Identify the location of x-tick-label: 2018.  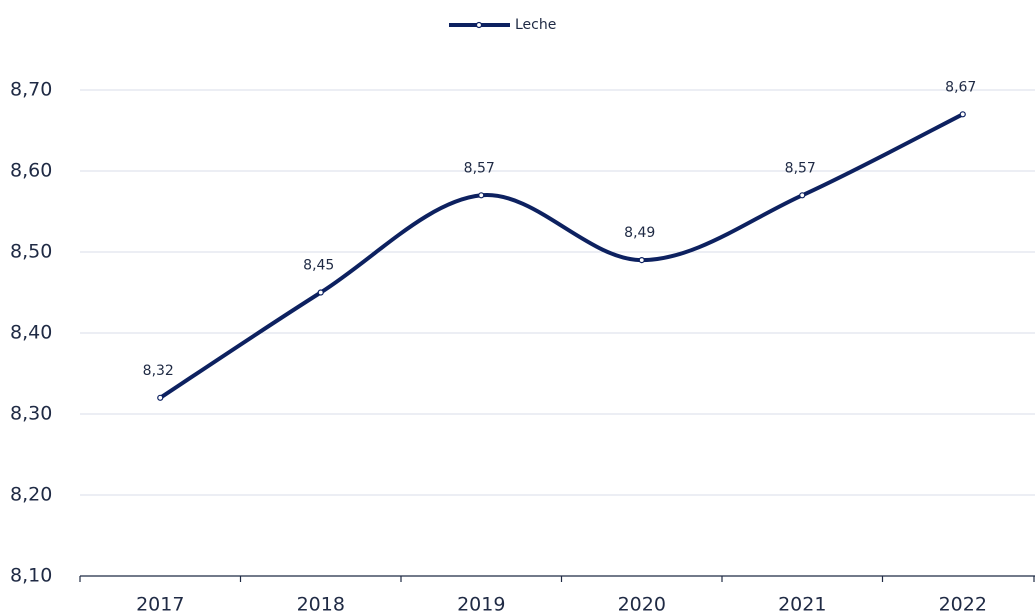
(321, 604).